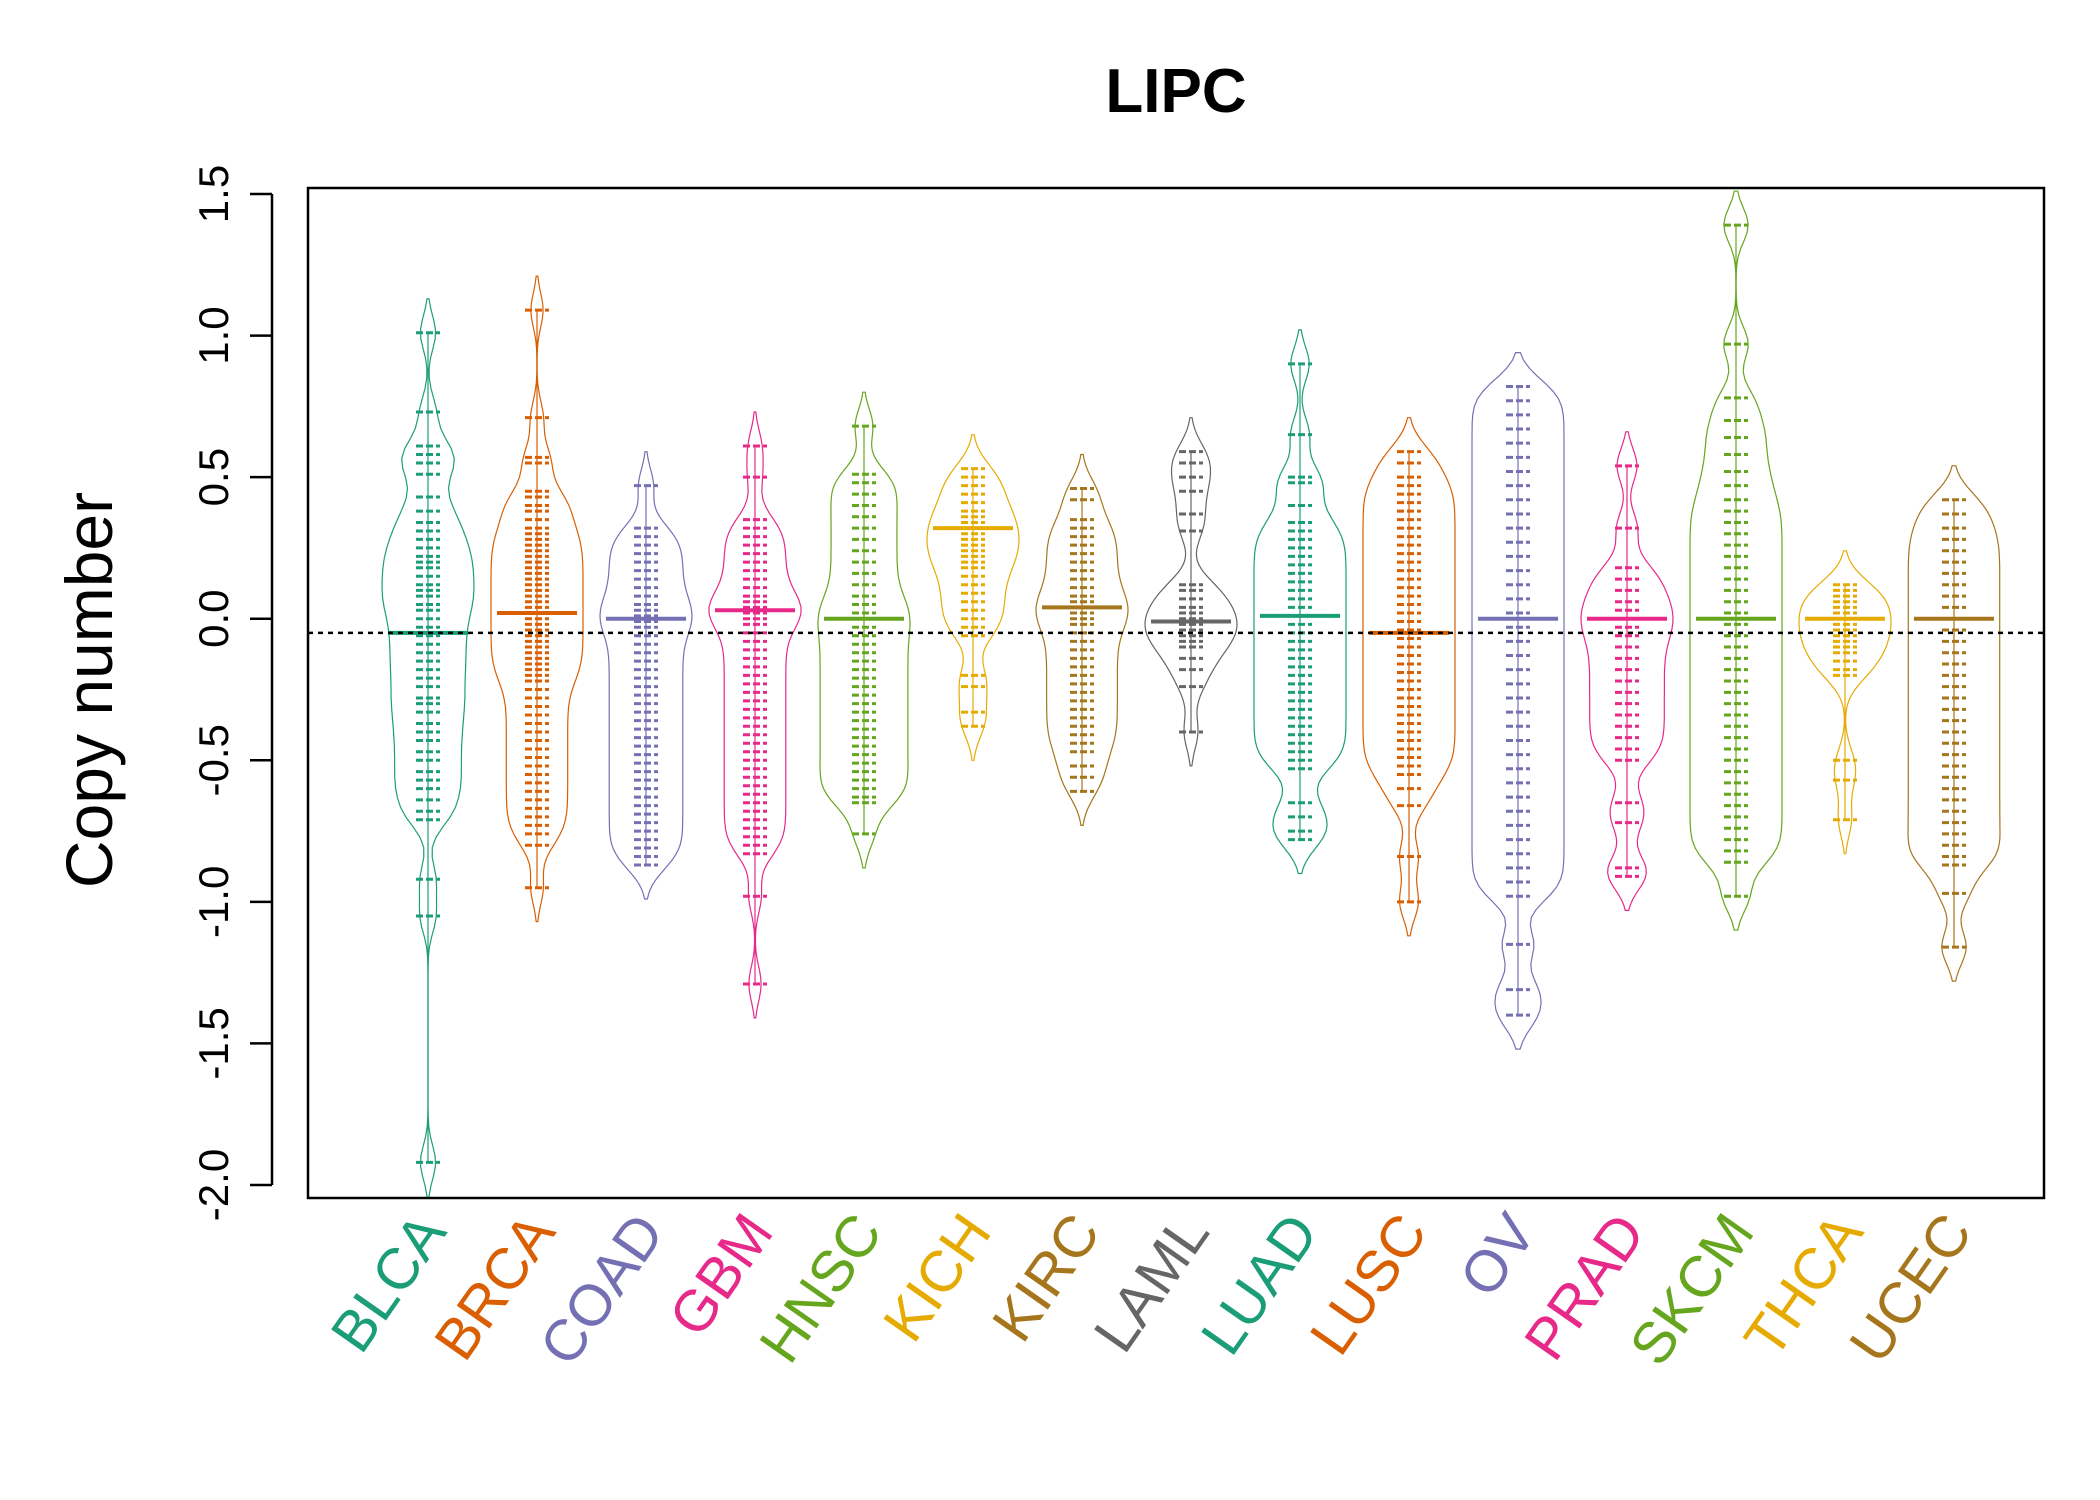  What do you see at coordinates (1260, 1284) in the screenshot?
I see `x-label-luad: LUAD` at bounding box center [1260, 1284].